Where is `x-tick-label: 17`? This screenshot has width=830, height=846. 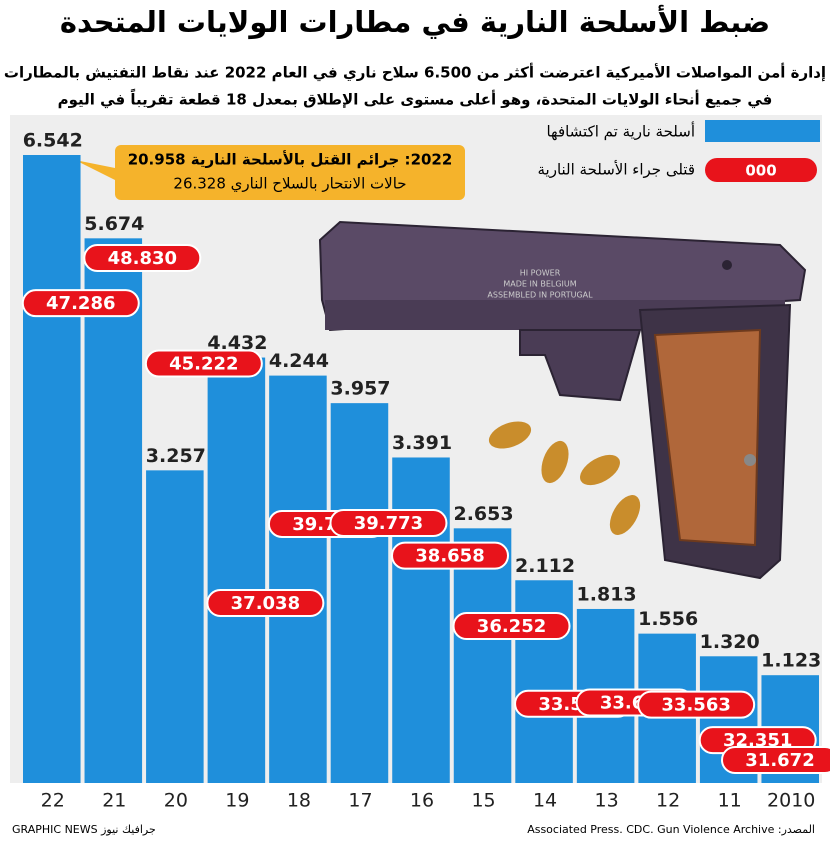 x-tick-label: 17 is located at coordinates (360, 801).